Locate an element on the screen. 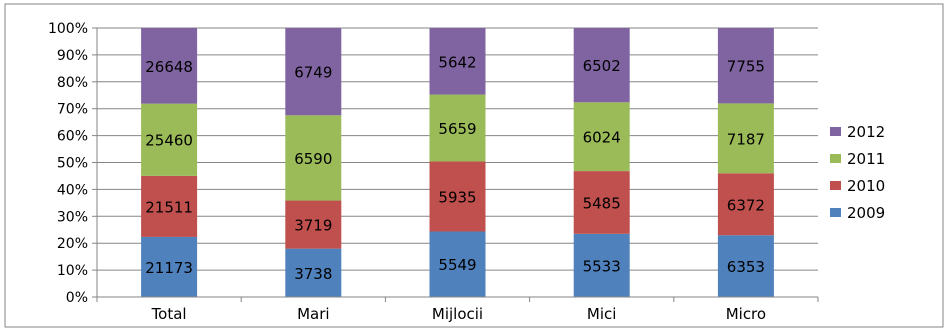 The height and width of the screenshot is (331, 949). data-label: 7755 is located at coordinates (746, 67).